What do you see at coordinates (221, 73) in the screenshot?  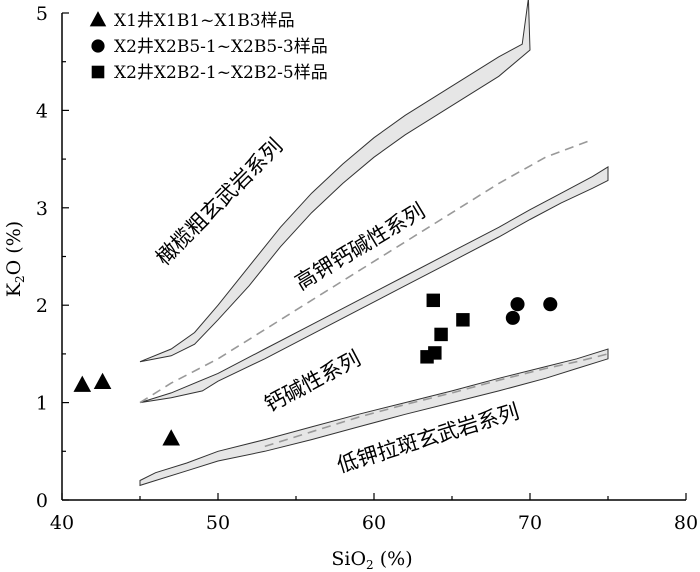 I see `legend-label: X2井X2B2-1~X2B2-5样品` at bounding box center [221, 73].